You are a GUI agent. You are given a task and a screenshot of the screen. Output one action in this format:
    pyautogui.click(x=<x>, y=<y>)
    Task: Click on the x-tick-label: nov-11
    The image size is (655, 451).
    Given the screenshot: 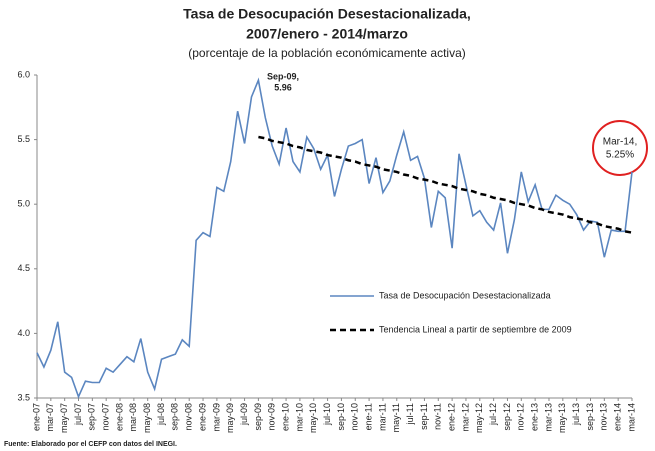 What is the action you would take?
    pyautogui.click(x=438, y=416)
    